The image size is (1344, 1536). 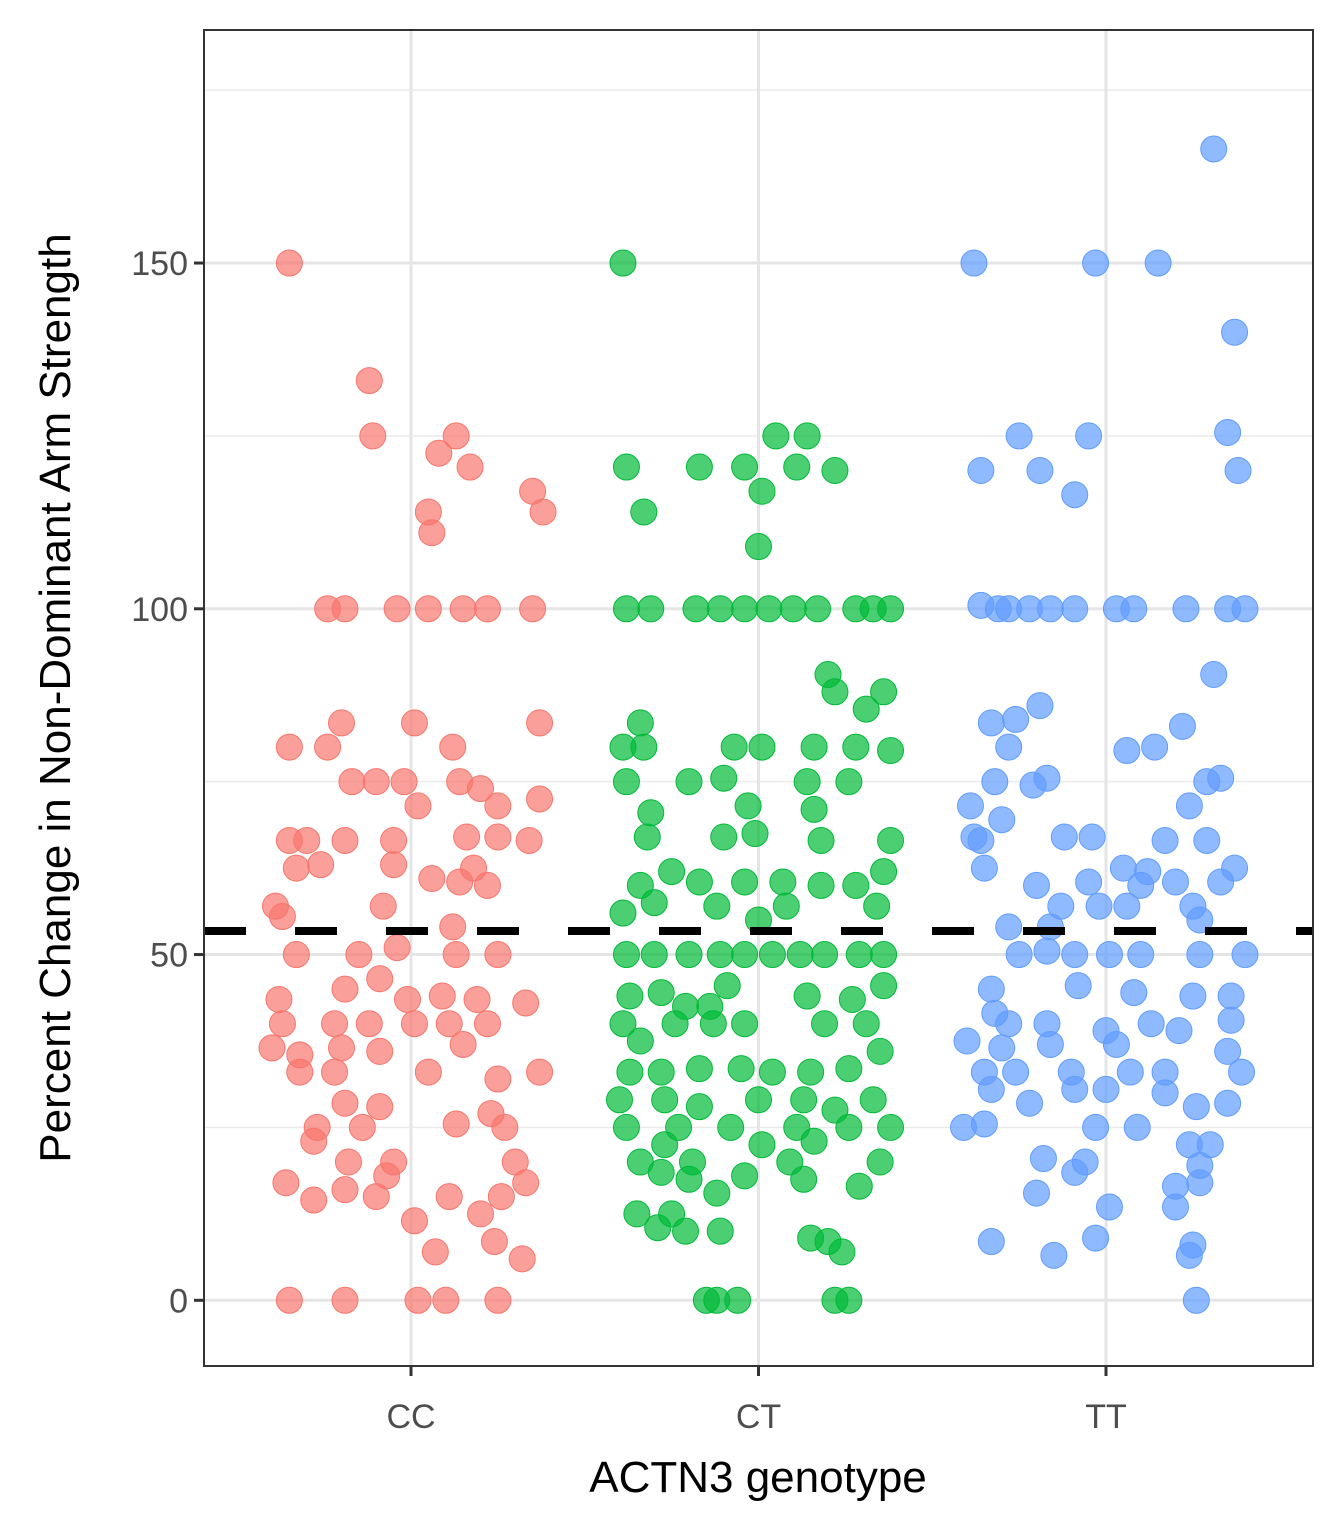 I want to click on x-tick-label: CT, so click(x=758, y=1417).